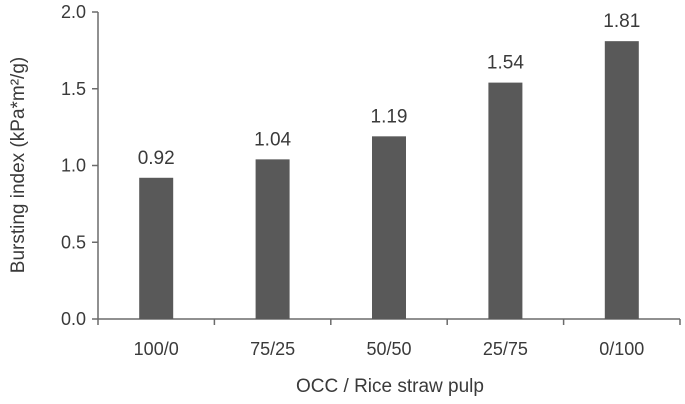 This screenshot has width=685, height=404. Describe the element at coordinates (73, 166) in the screenshot. I see `y-tick-label: 1.0` at that location.